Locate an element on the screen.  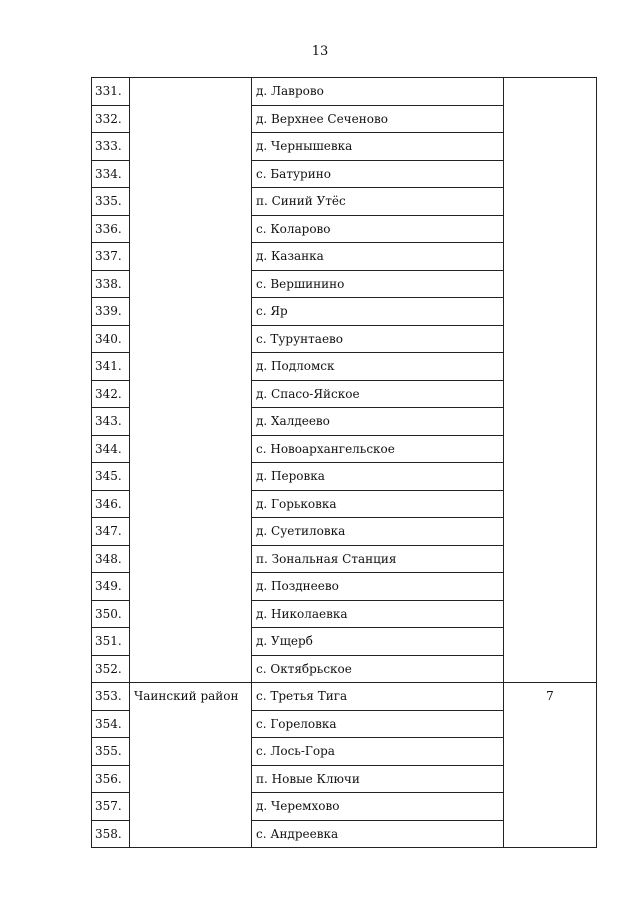
row-number: 338. is located at coordinates (110, 283).